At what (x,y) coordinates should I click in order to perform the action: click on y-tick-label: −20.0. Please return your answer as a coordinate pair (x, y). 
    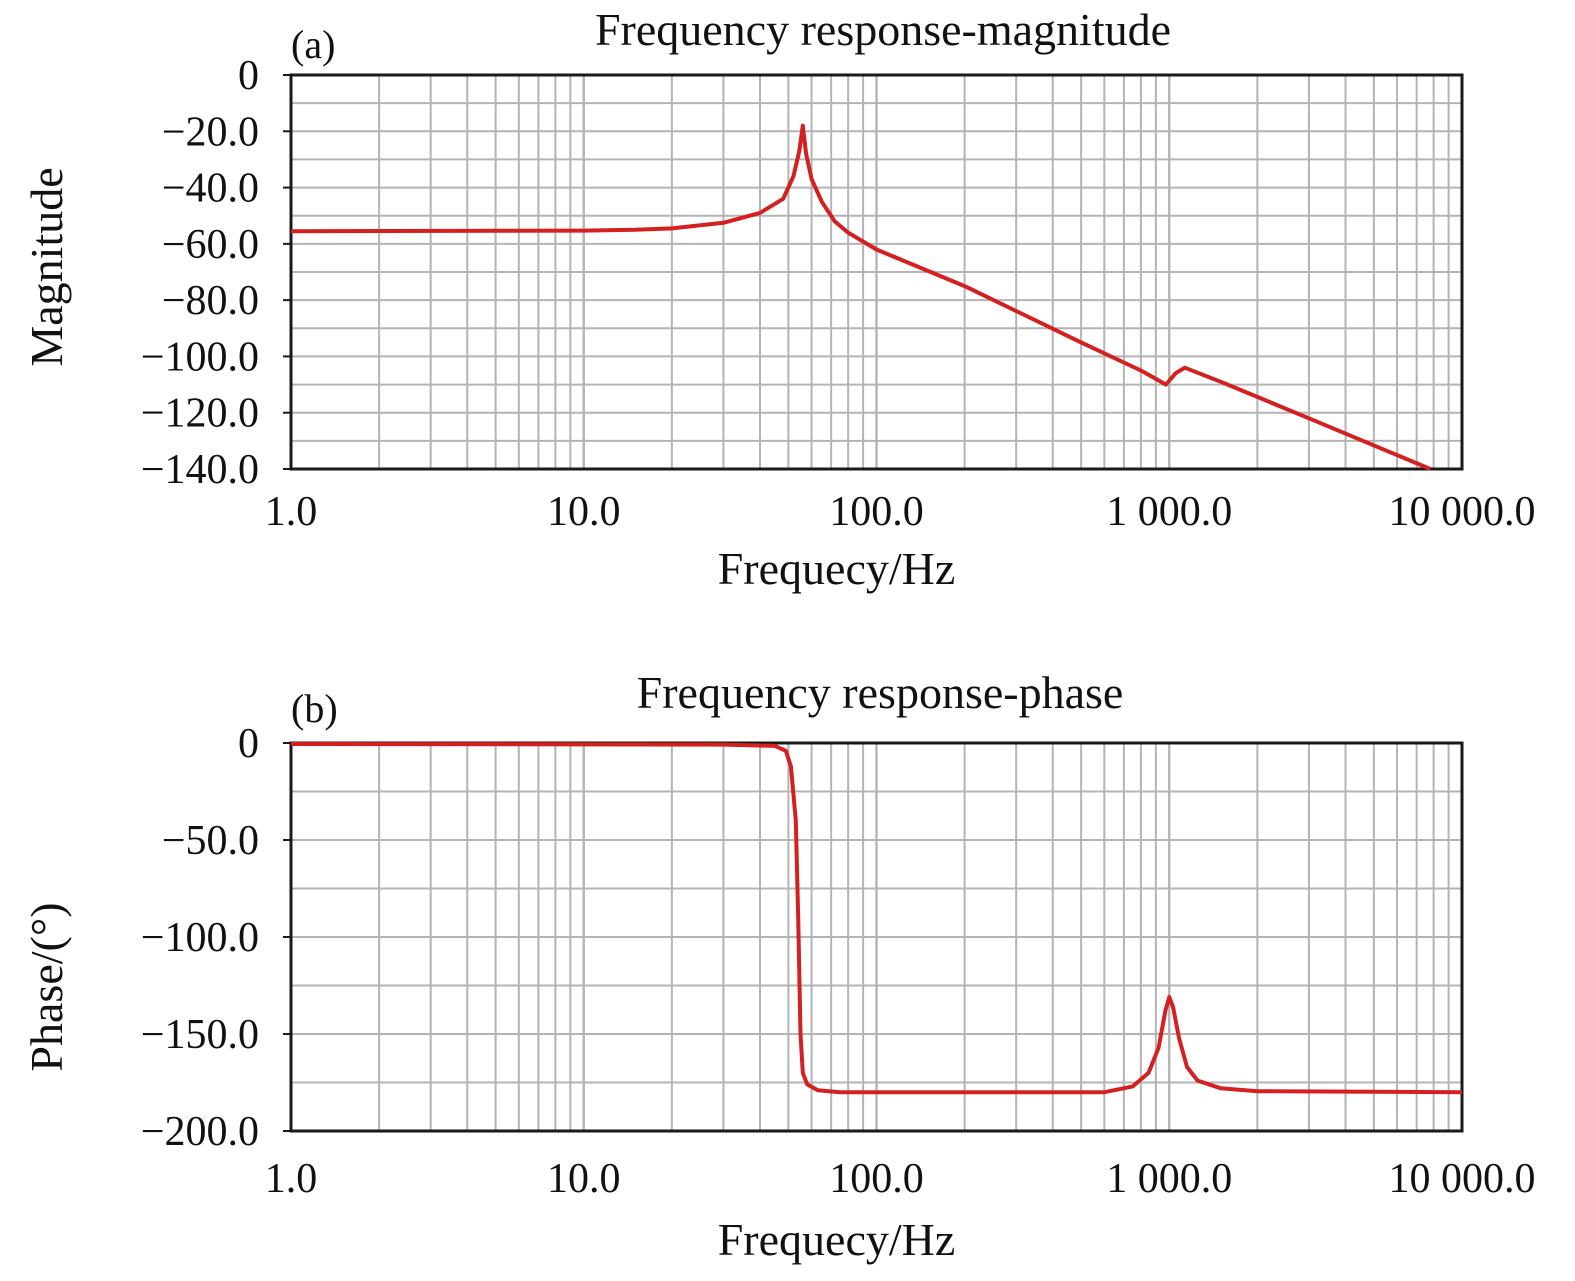
    Looking at the image, I should click on (210, 132).